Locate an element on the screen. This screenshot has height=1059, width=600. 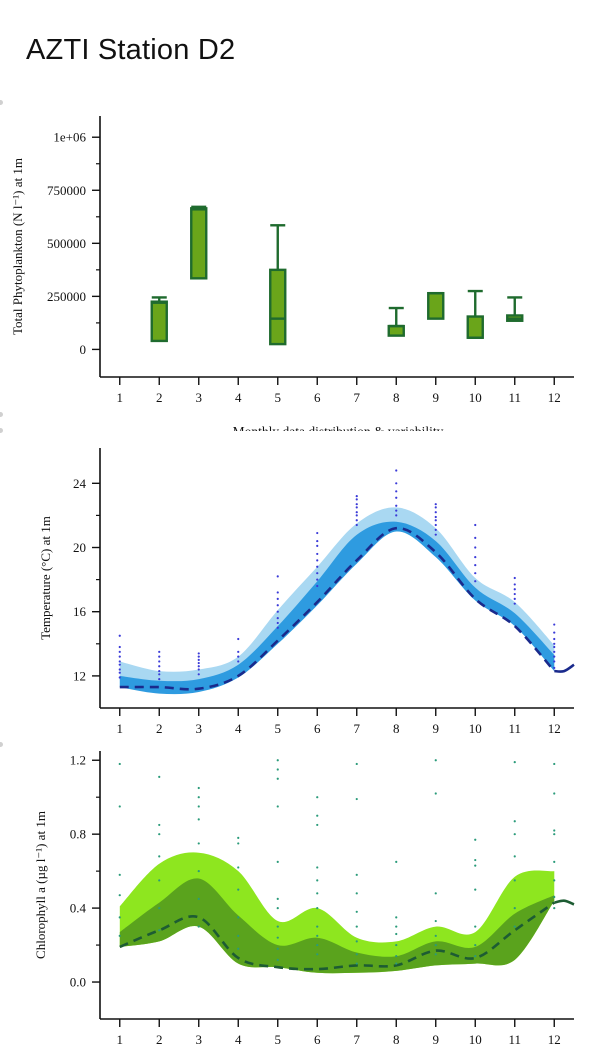
x-tick-label: 12 is located at coordinates (554, 397).